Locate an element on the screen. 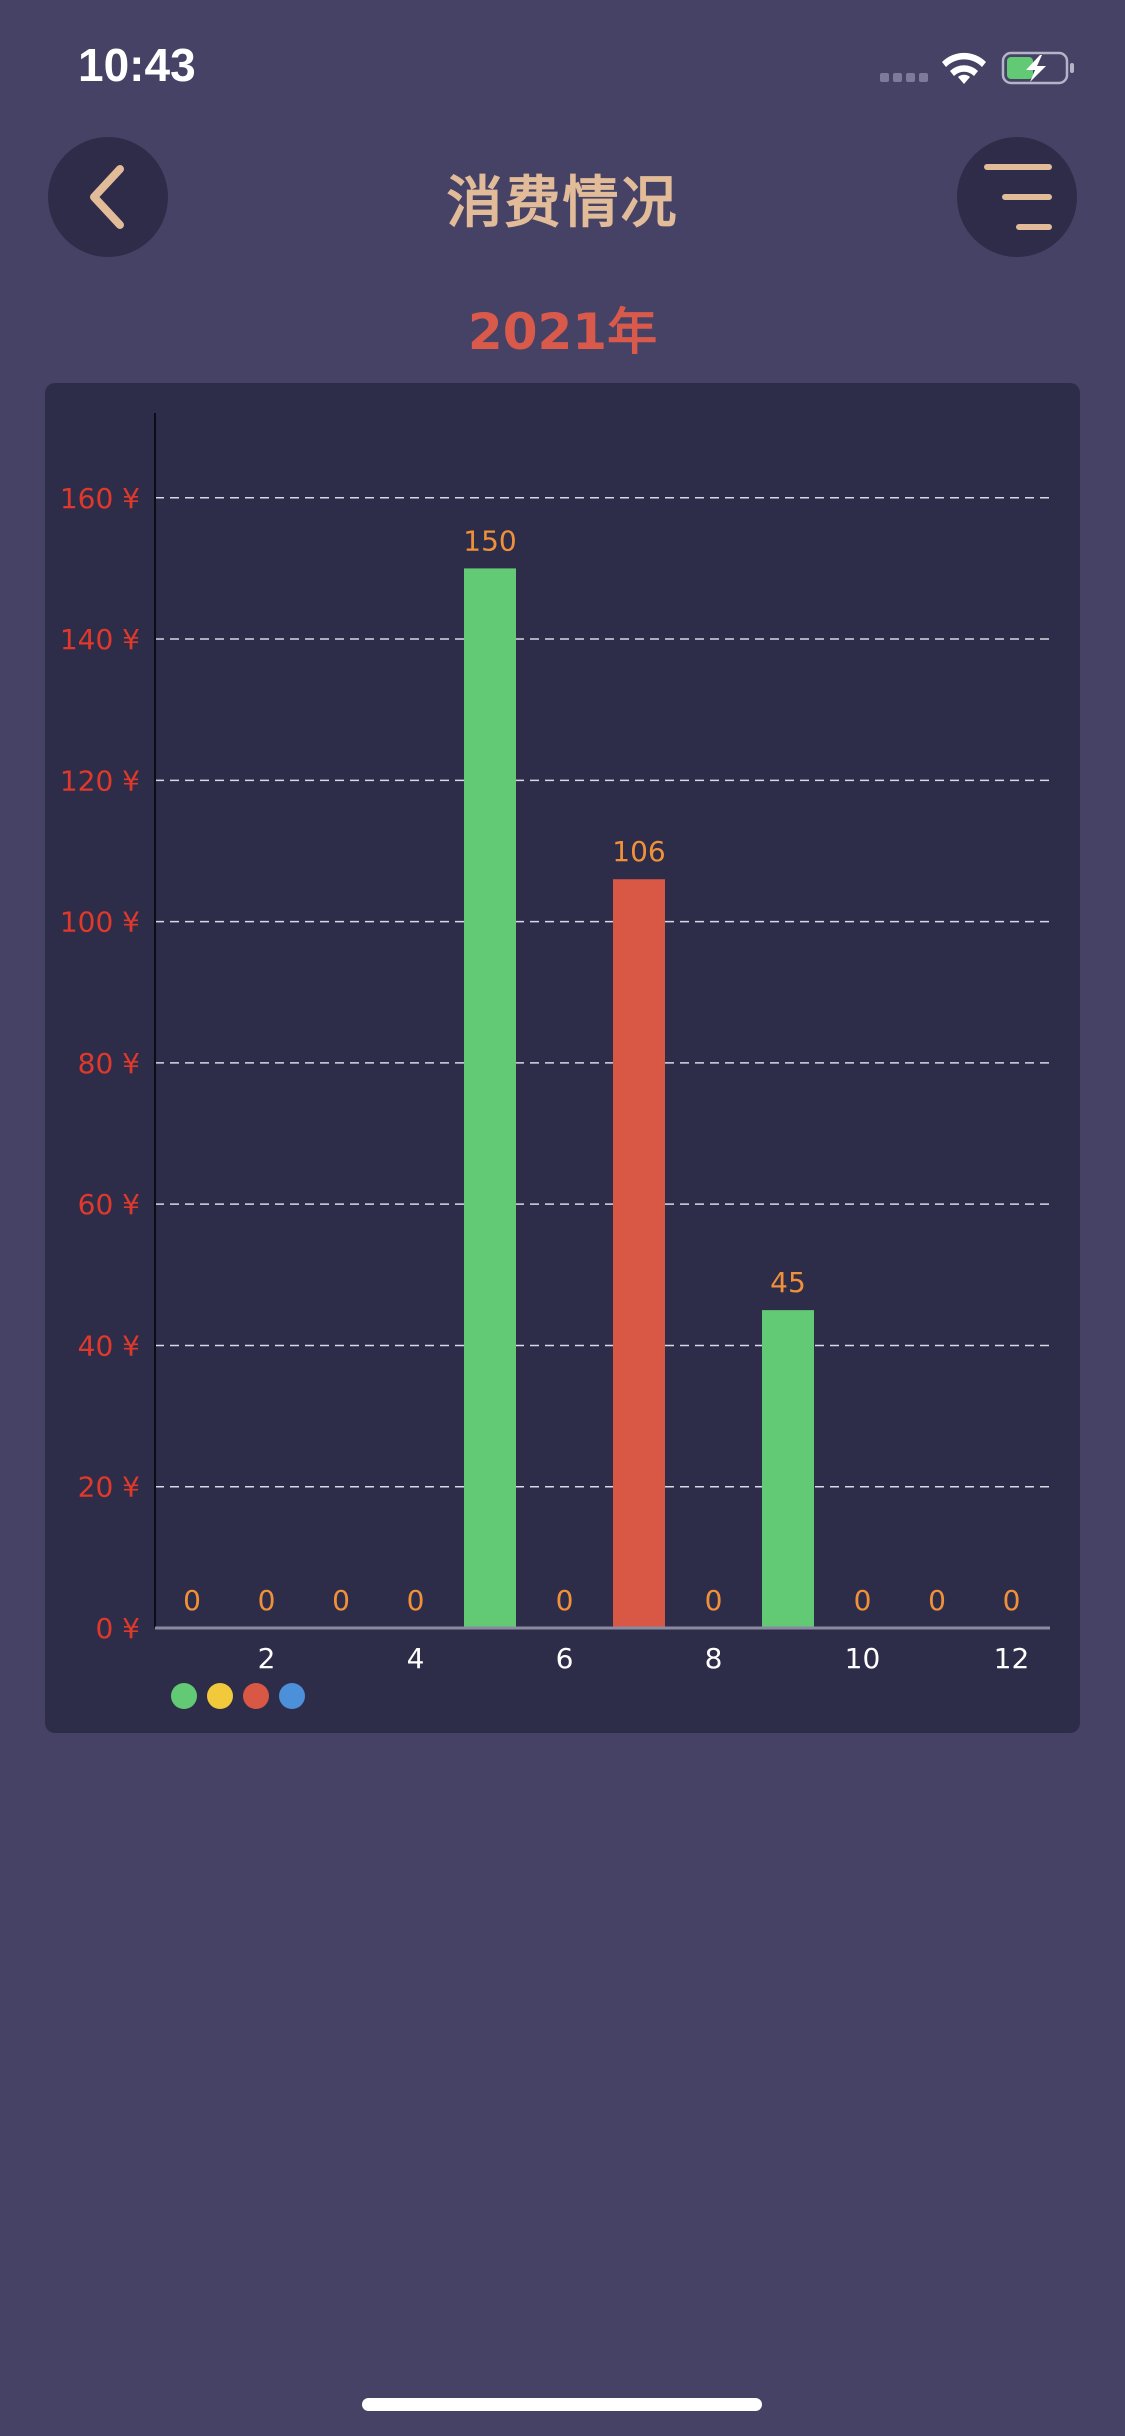 The height and width of the screenshot is (2436, 1125). value-label: 106 is located at coordinates (638, 851).